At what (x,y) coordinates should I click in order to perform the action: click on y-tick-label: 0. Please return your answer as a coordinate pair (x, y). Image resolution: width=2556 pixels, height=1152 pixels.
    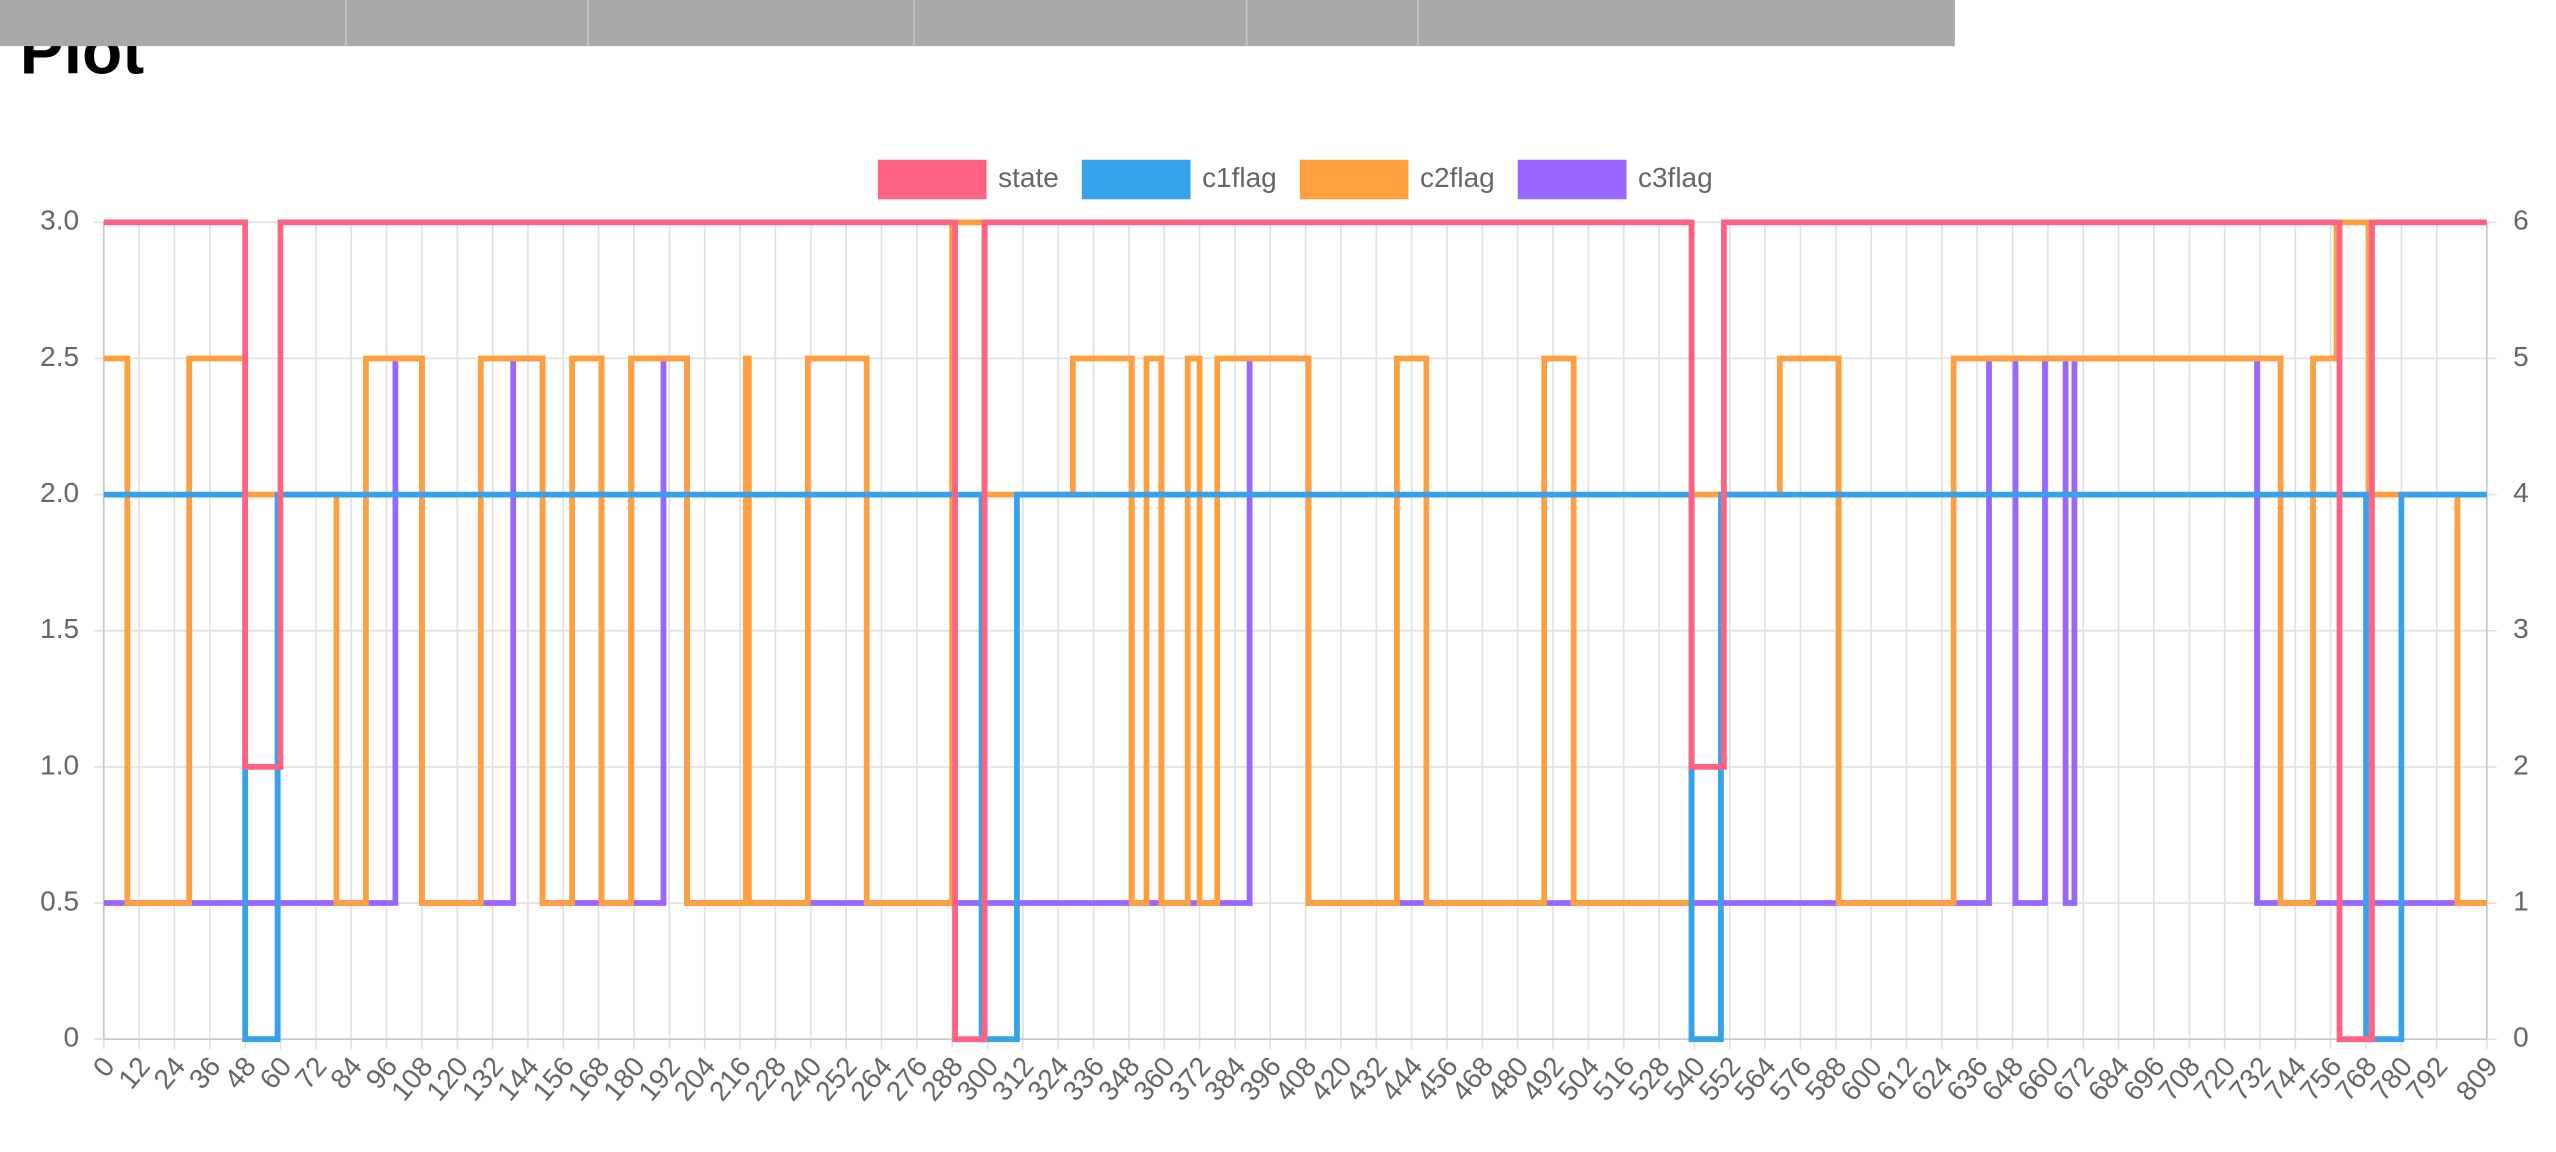
    Looking at the image, I should click on (71, 1037).